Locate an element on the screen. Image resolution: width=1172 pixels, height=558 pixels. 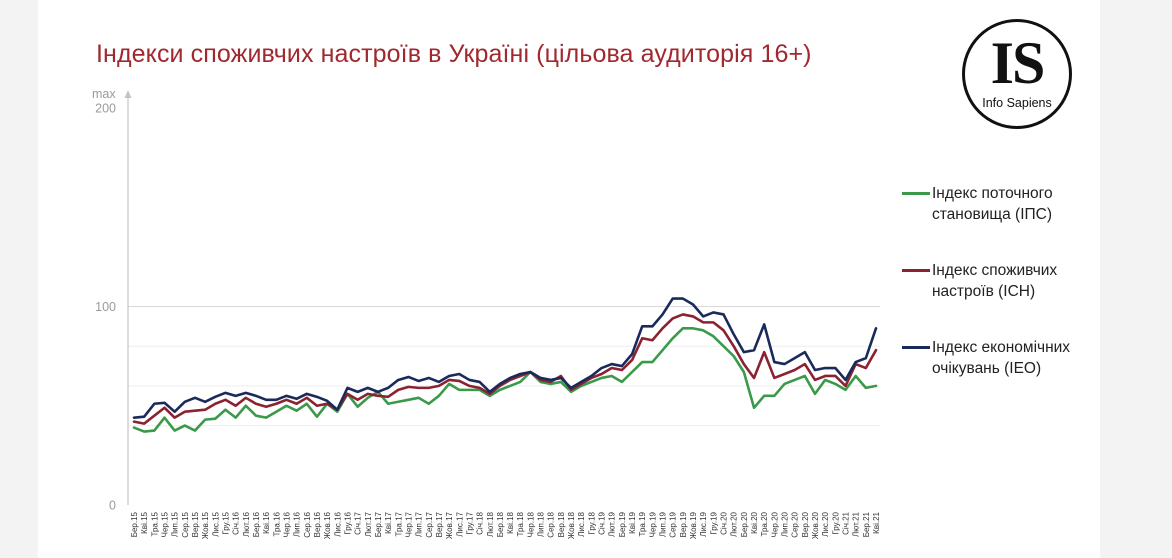
x-tick-label: Лют.17 is located at coordinates (368, 524).